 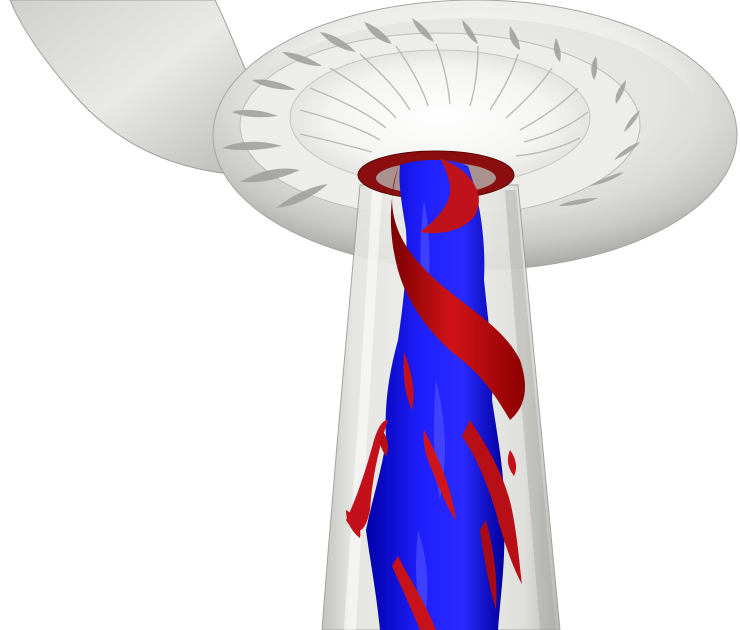 What do you see at coordinates (444, 100) in the screenshot?
I see `runner-blades` at bounding box center [444, 100].